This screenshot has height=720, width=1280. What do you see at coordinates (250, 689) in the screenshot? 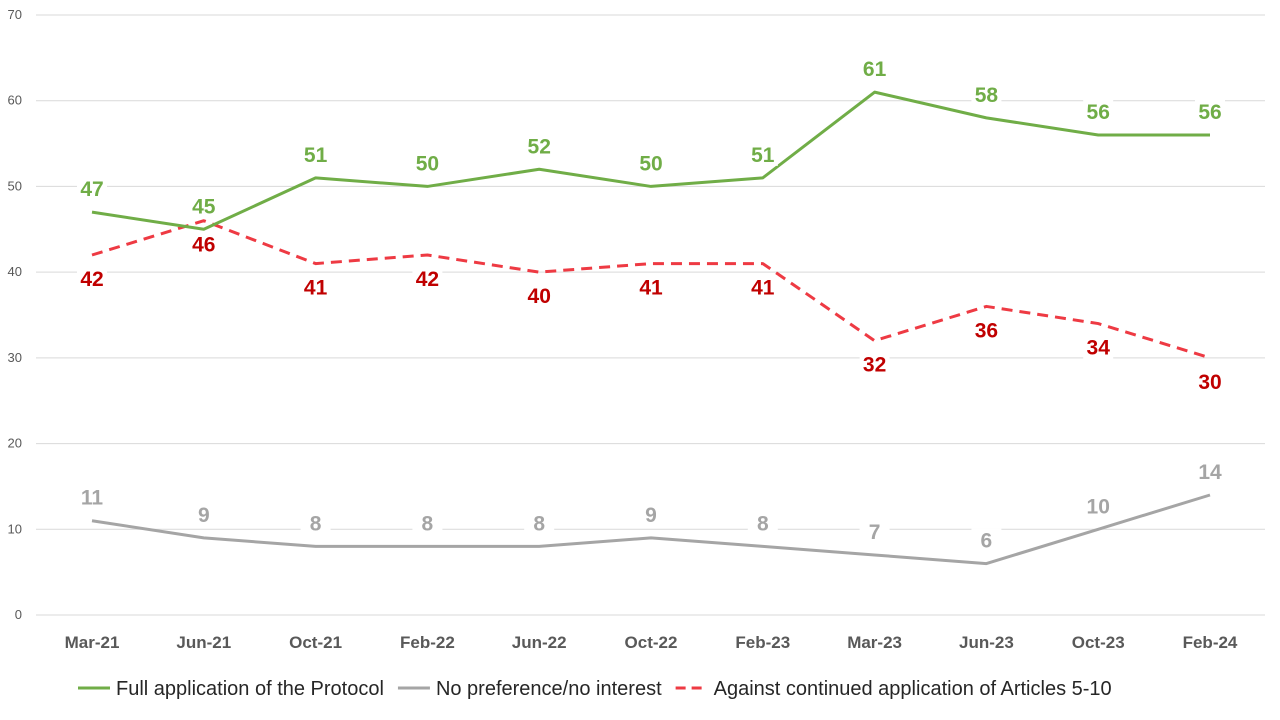
I see `legend-label-full-application-of-the-protocol: Full application of the Protocol` at bounding box center [250, 689].